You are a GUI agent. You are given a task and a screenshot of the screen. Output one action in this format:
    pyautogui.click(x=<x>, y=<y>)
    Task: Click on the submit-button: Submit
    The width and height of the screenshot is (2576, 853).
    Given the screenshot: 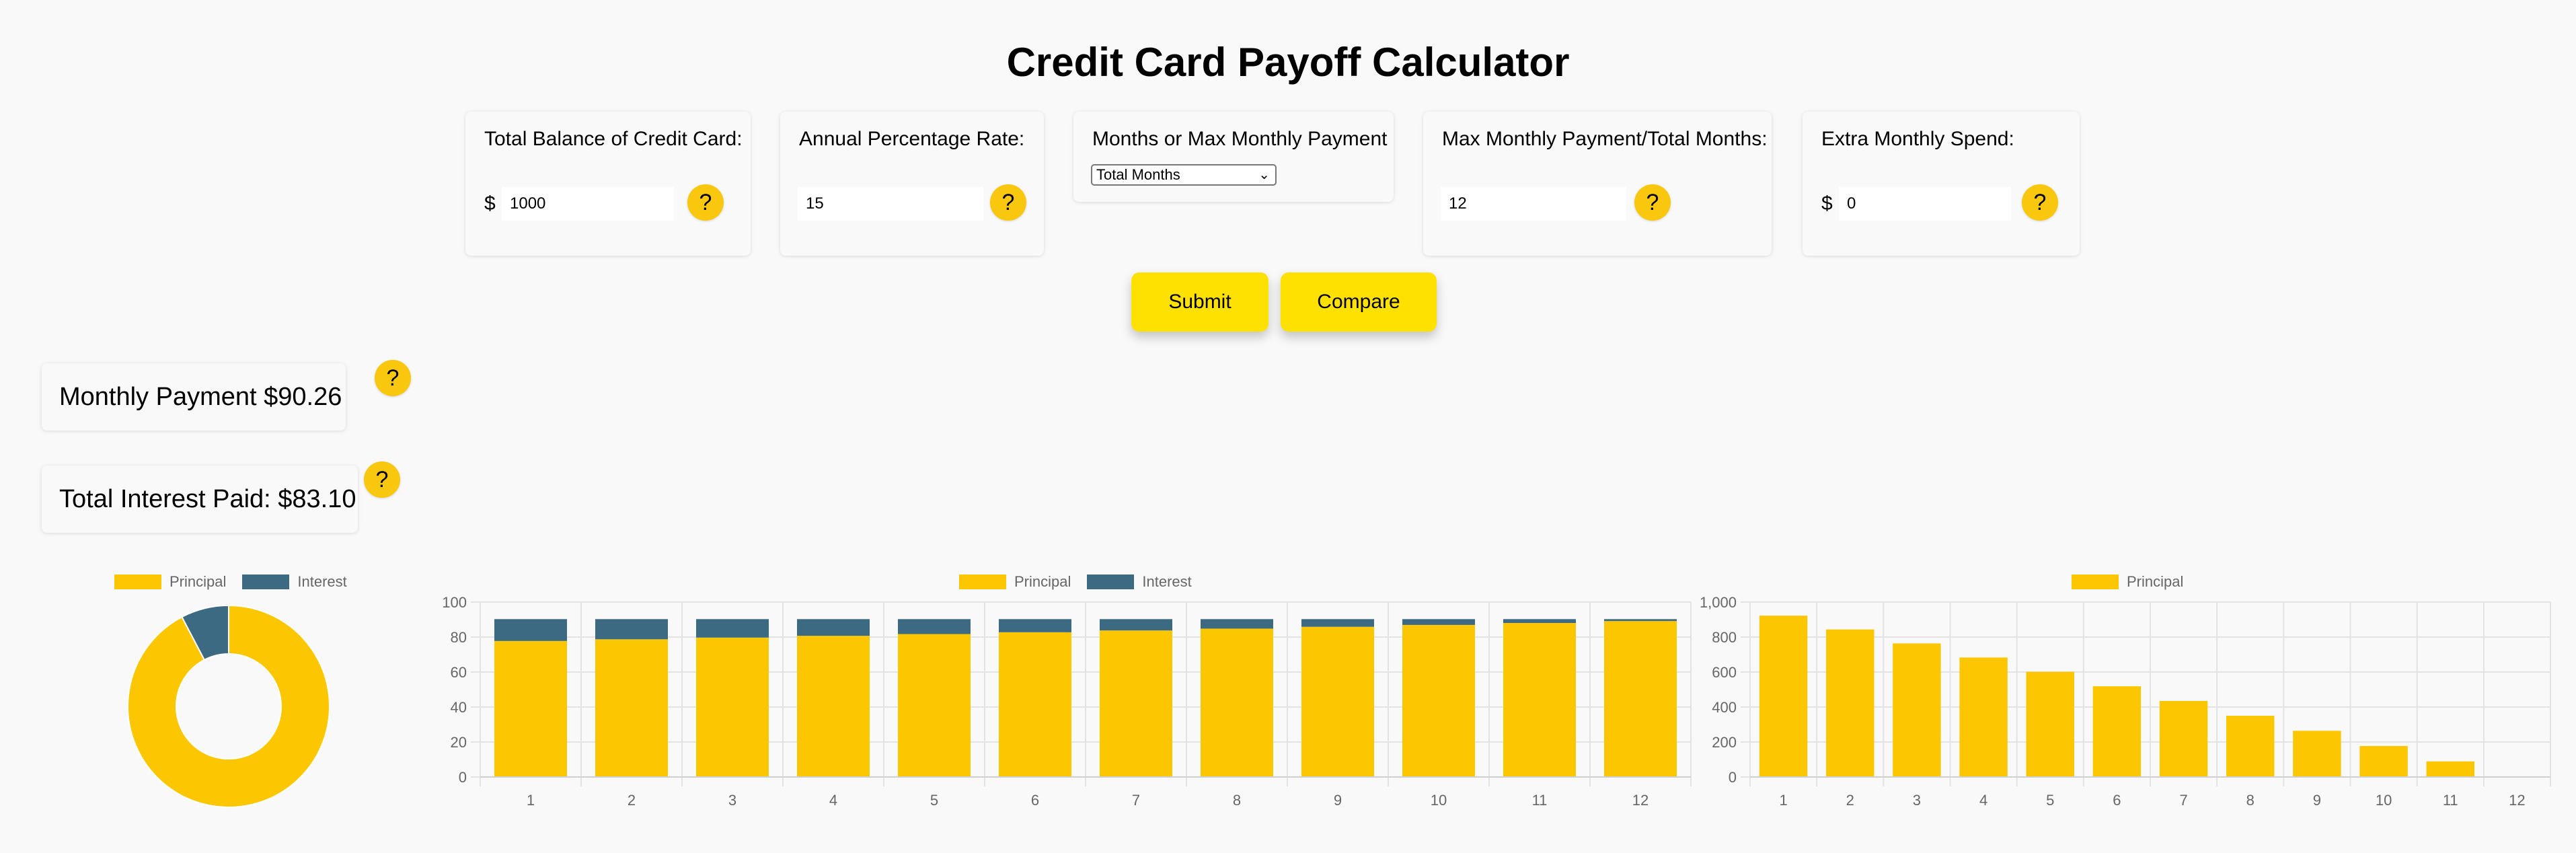 What is the action you would take?
    pyautogui.click(x=1199, y=302)
    